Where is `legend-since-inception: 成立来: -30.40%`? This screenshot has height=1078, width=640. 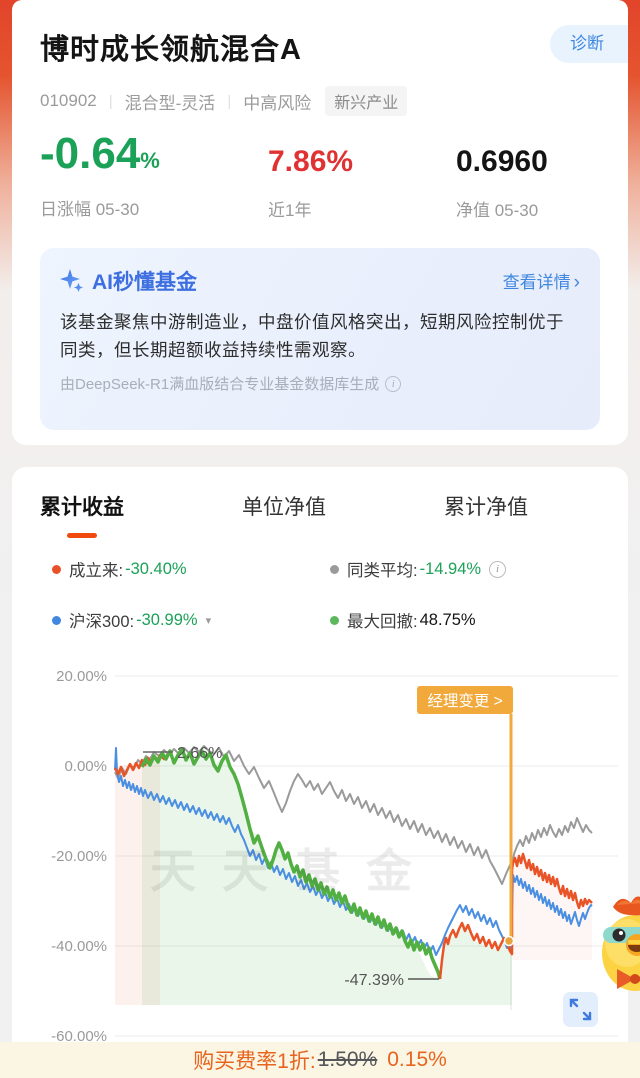
legend-since-inception: 成立来: -30.40% is located at coordinates (191, 569).